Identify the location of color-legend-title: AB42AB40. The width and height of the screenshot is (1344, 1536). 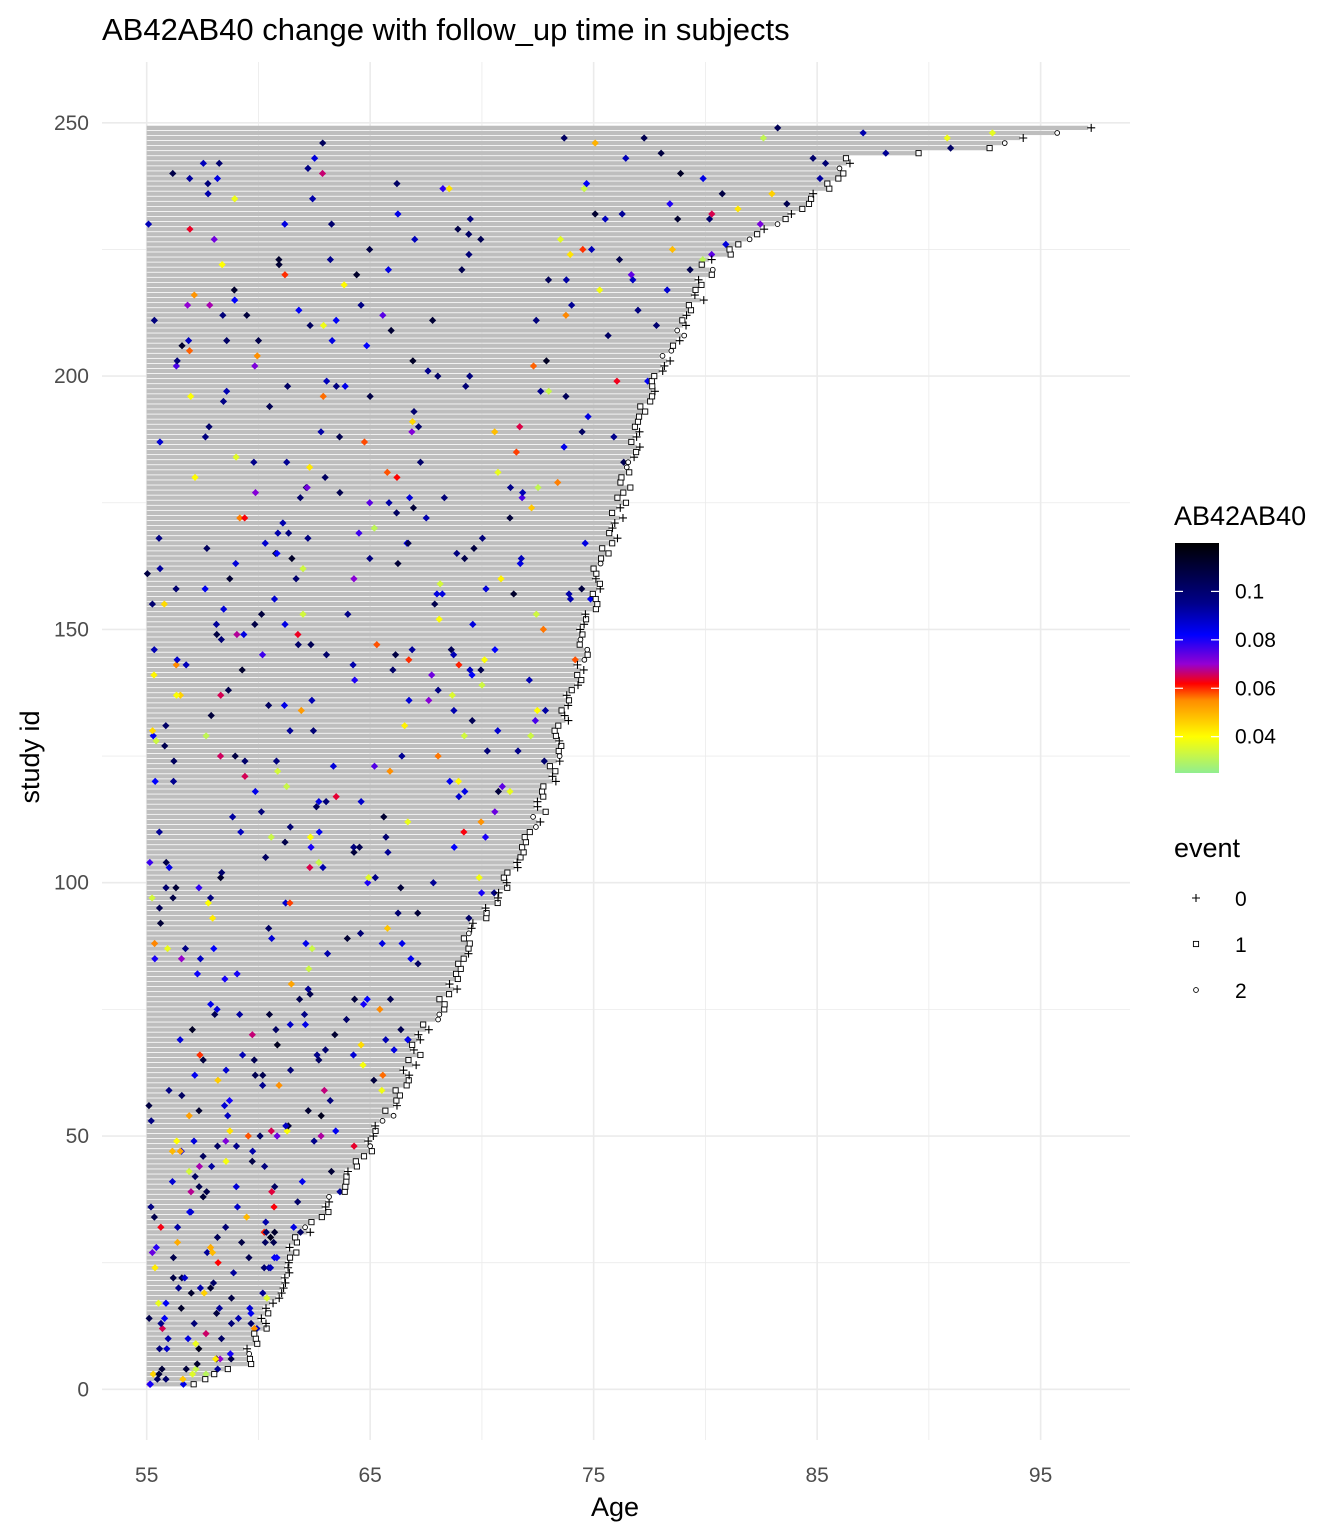
(1240, 516).